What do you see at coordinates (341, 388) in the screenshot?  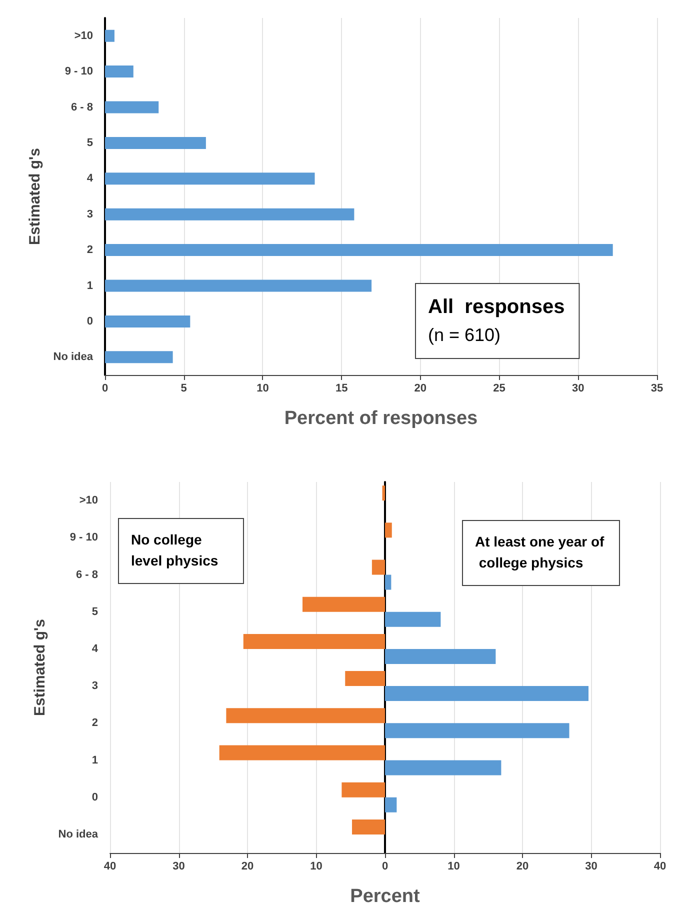 I see `x-tick-label: 15` at bounding box center [341, 388].